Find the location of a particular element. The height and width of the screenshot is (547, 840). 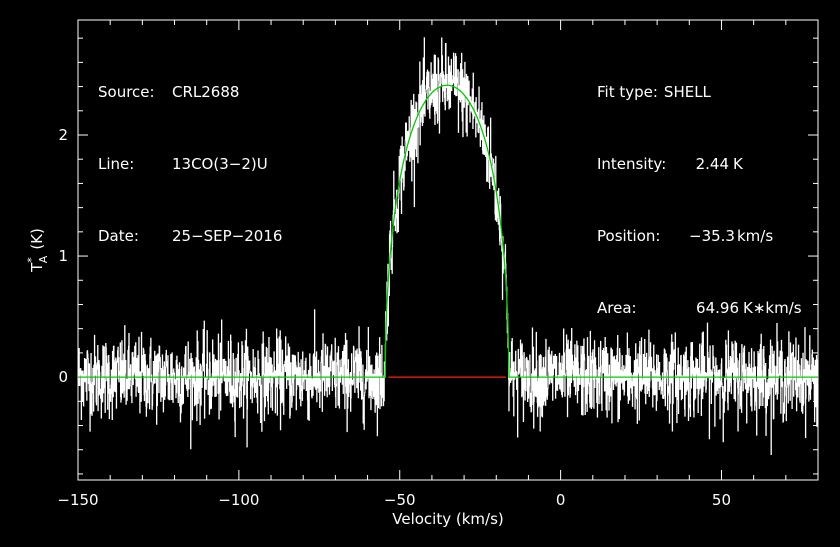

y-axis-label-sup: * is located at coordinates (31, 260).